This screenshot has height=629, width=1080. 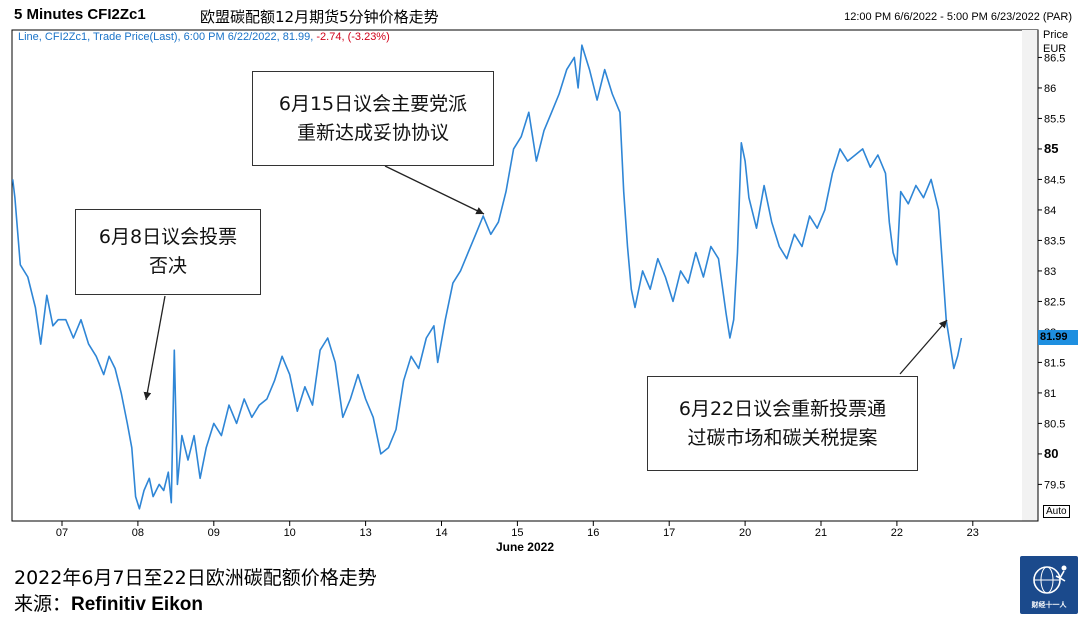 I want to click on y-tick-label: 85.5, so click(x=1054, y=119).